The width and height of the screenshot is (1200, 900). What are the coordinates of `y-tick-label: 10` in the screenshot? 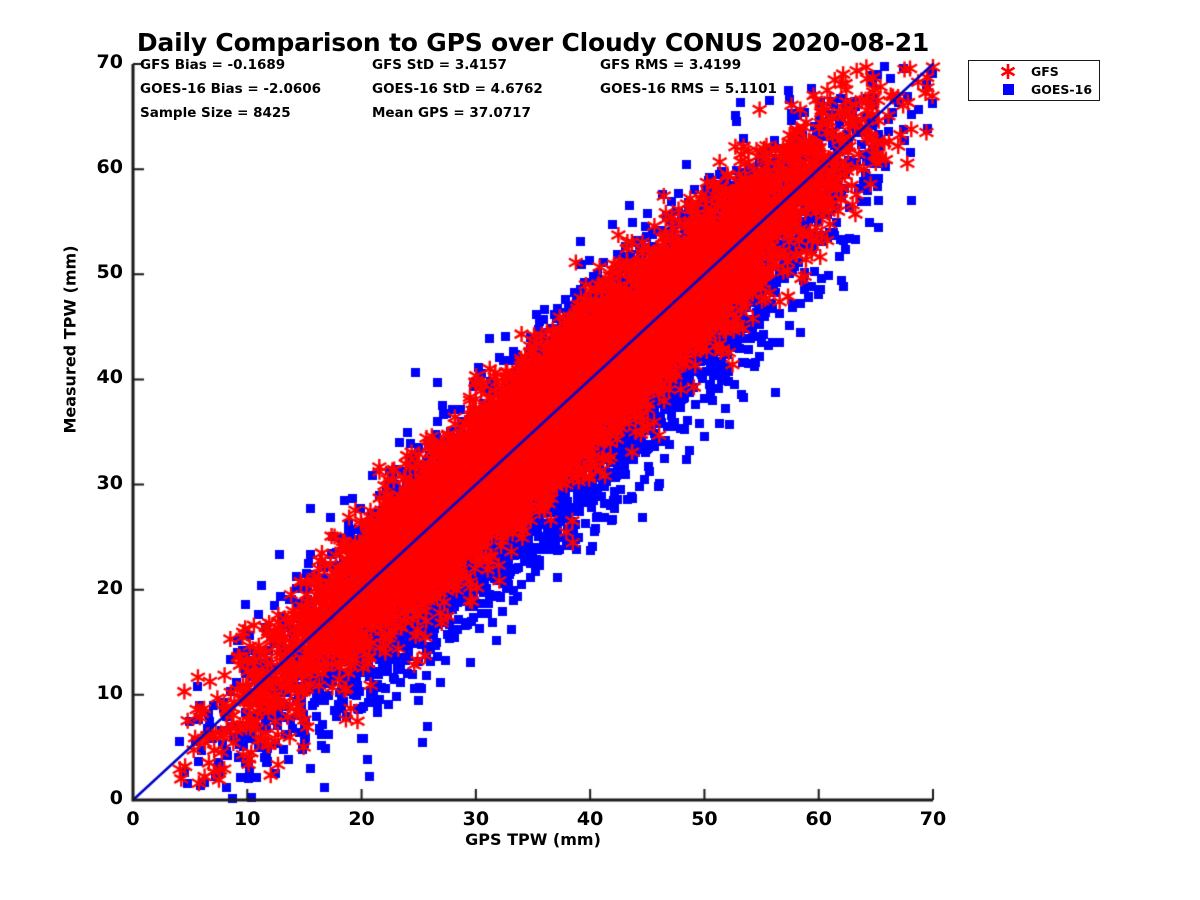 It's located at (109, 692).